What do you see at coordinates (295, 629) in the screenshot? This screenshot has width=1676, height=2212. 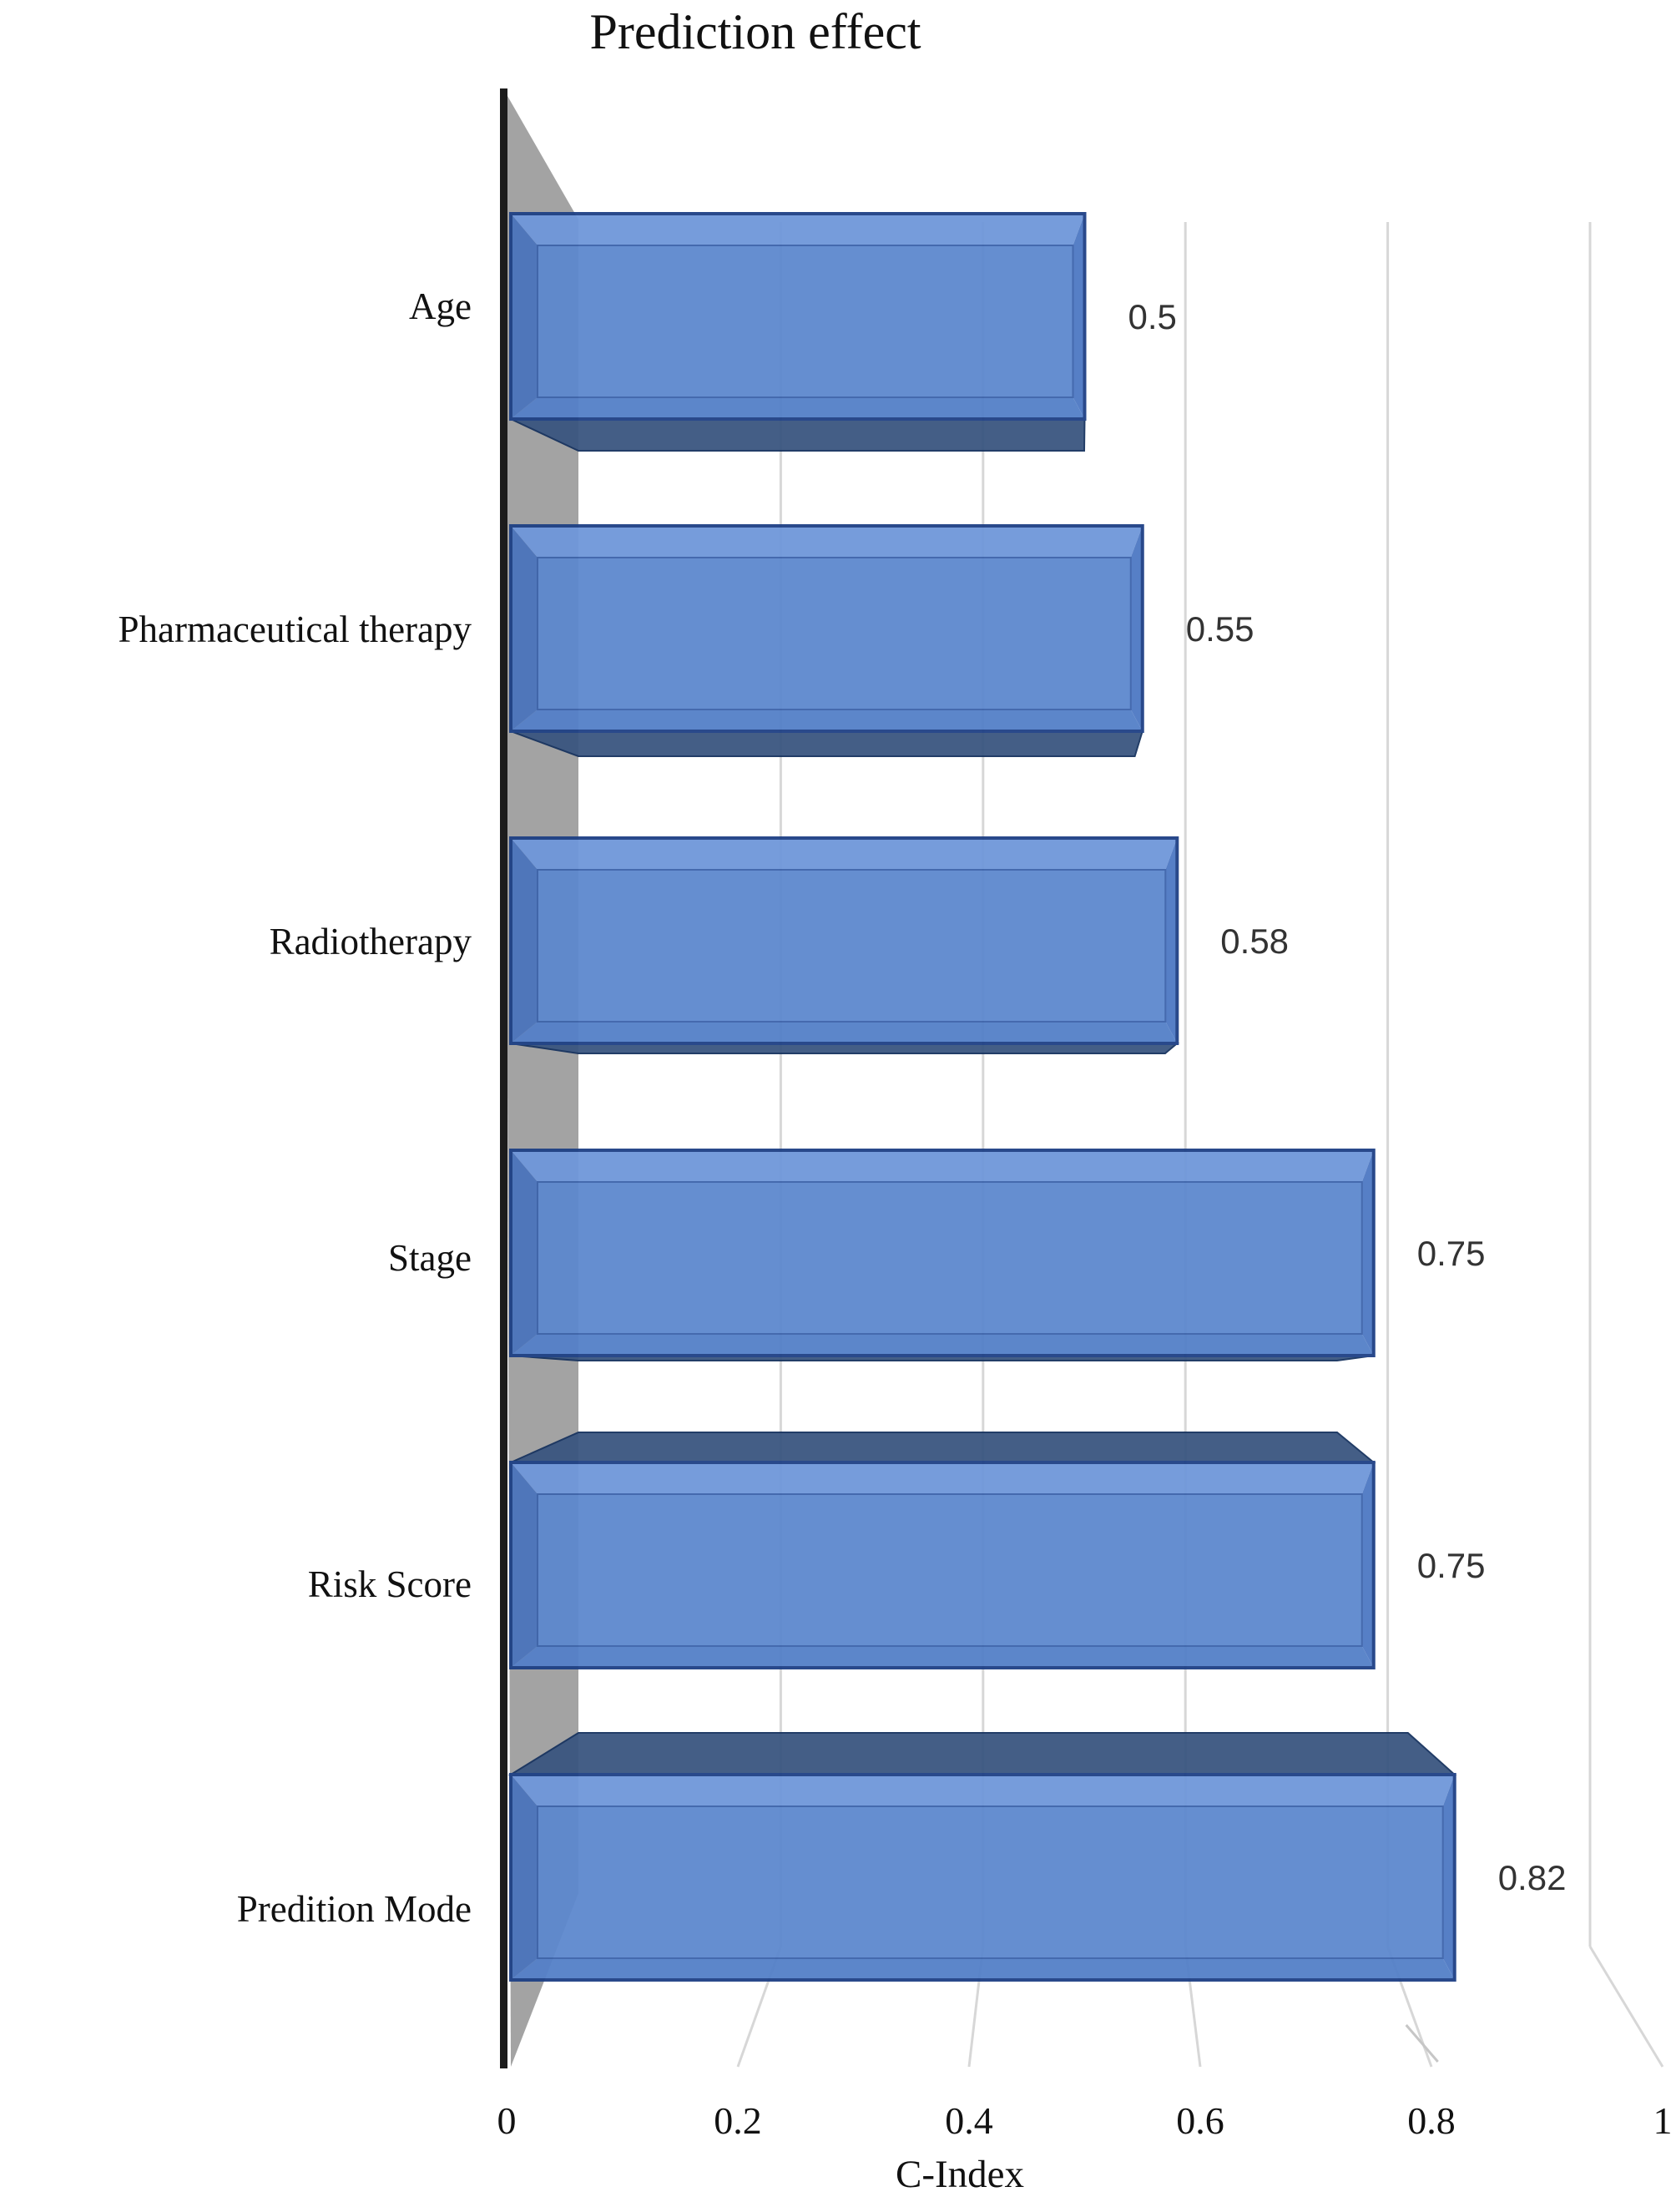 I see `category-label: Pharmaceutical therapy` at bounding box center [295, 629].